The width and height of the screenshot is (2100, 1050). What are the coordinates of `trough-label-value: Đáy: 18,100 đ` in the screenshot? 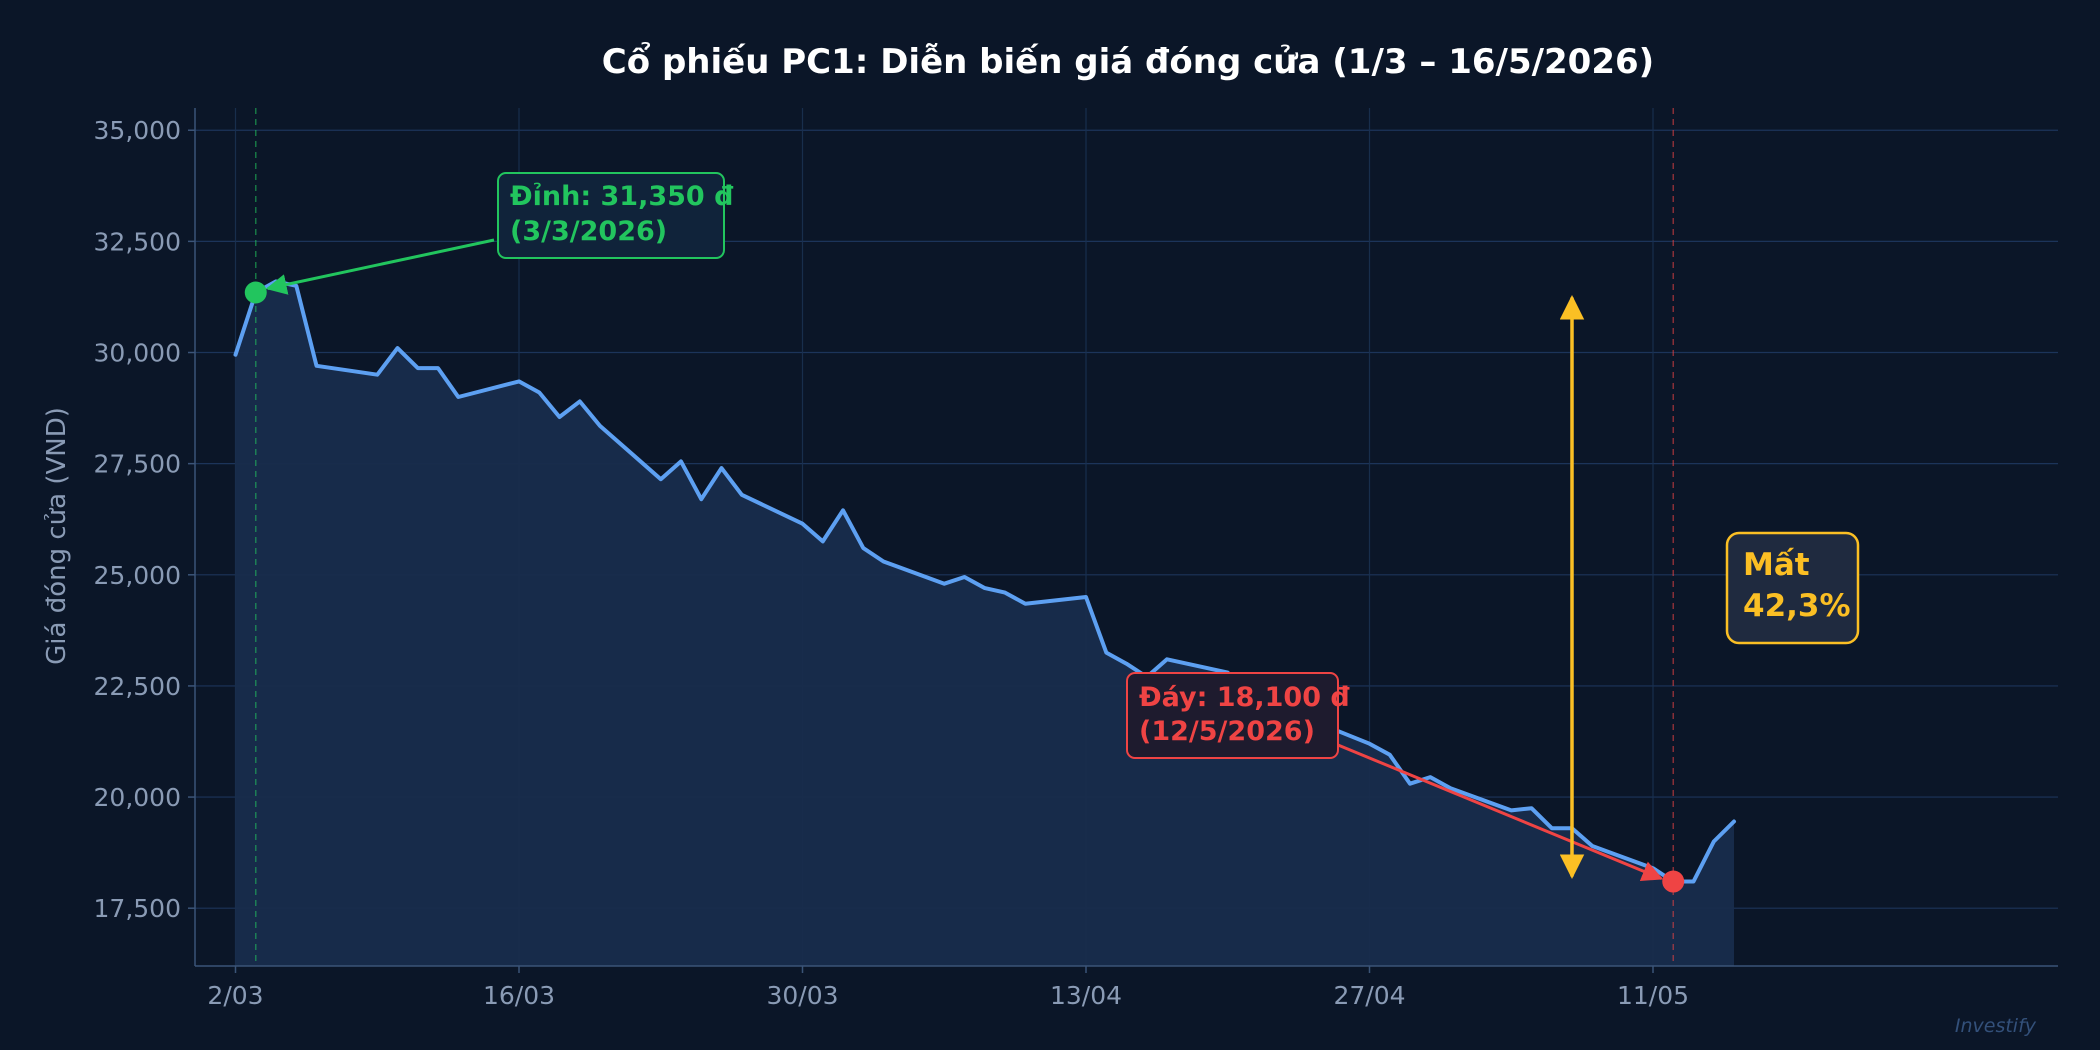 It's located at (1244, 697).